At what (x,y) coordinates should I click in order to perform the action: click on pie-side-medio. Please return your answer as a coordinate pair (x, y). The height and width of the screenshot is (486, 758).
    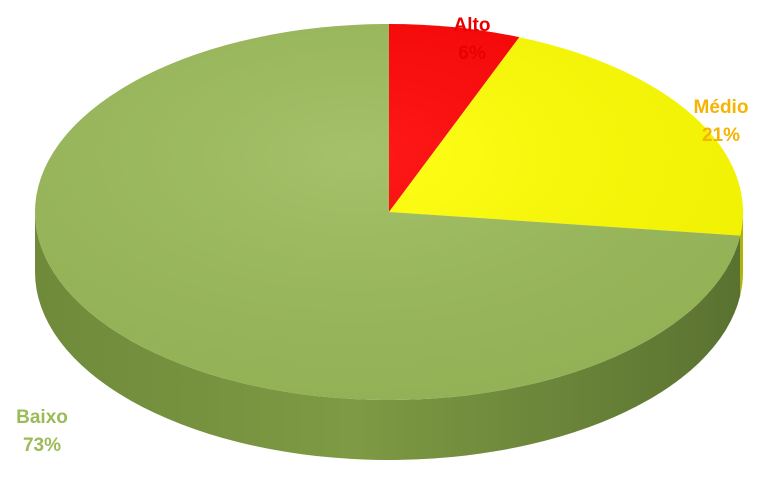
    Looking at the image, I should click on (741, 254).